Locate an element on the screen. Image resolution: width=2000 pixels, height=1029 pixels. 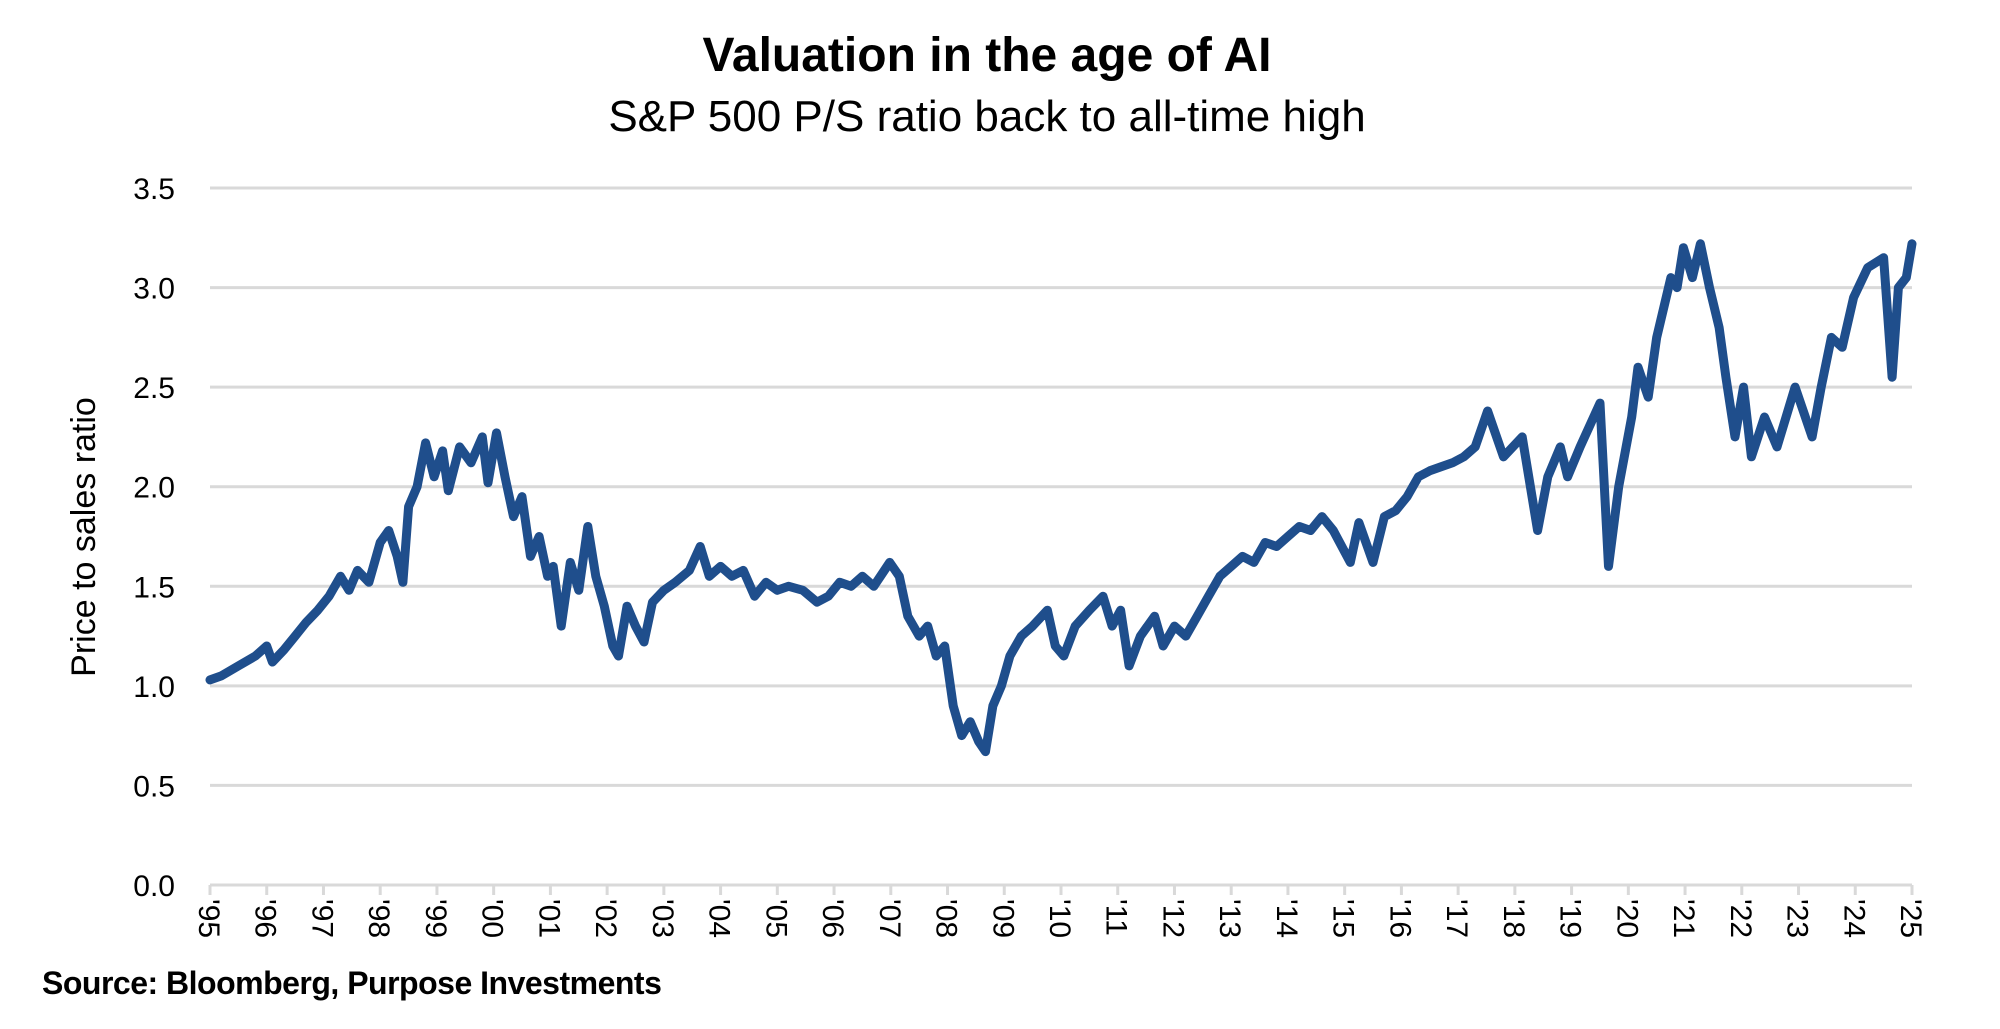
x-tick-label: '09 is located at coordinates (1002, 918).